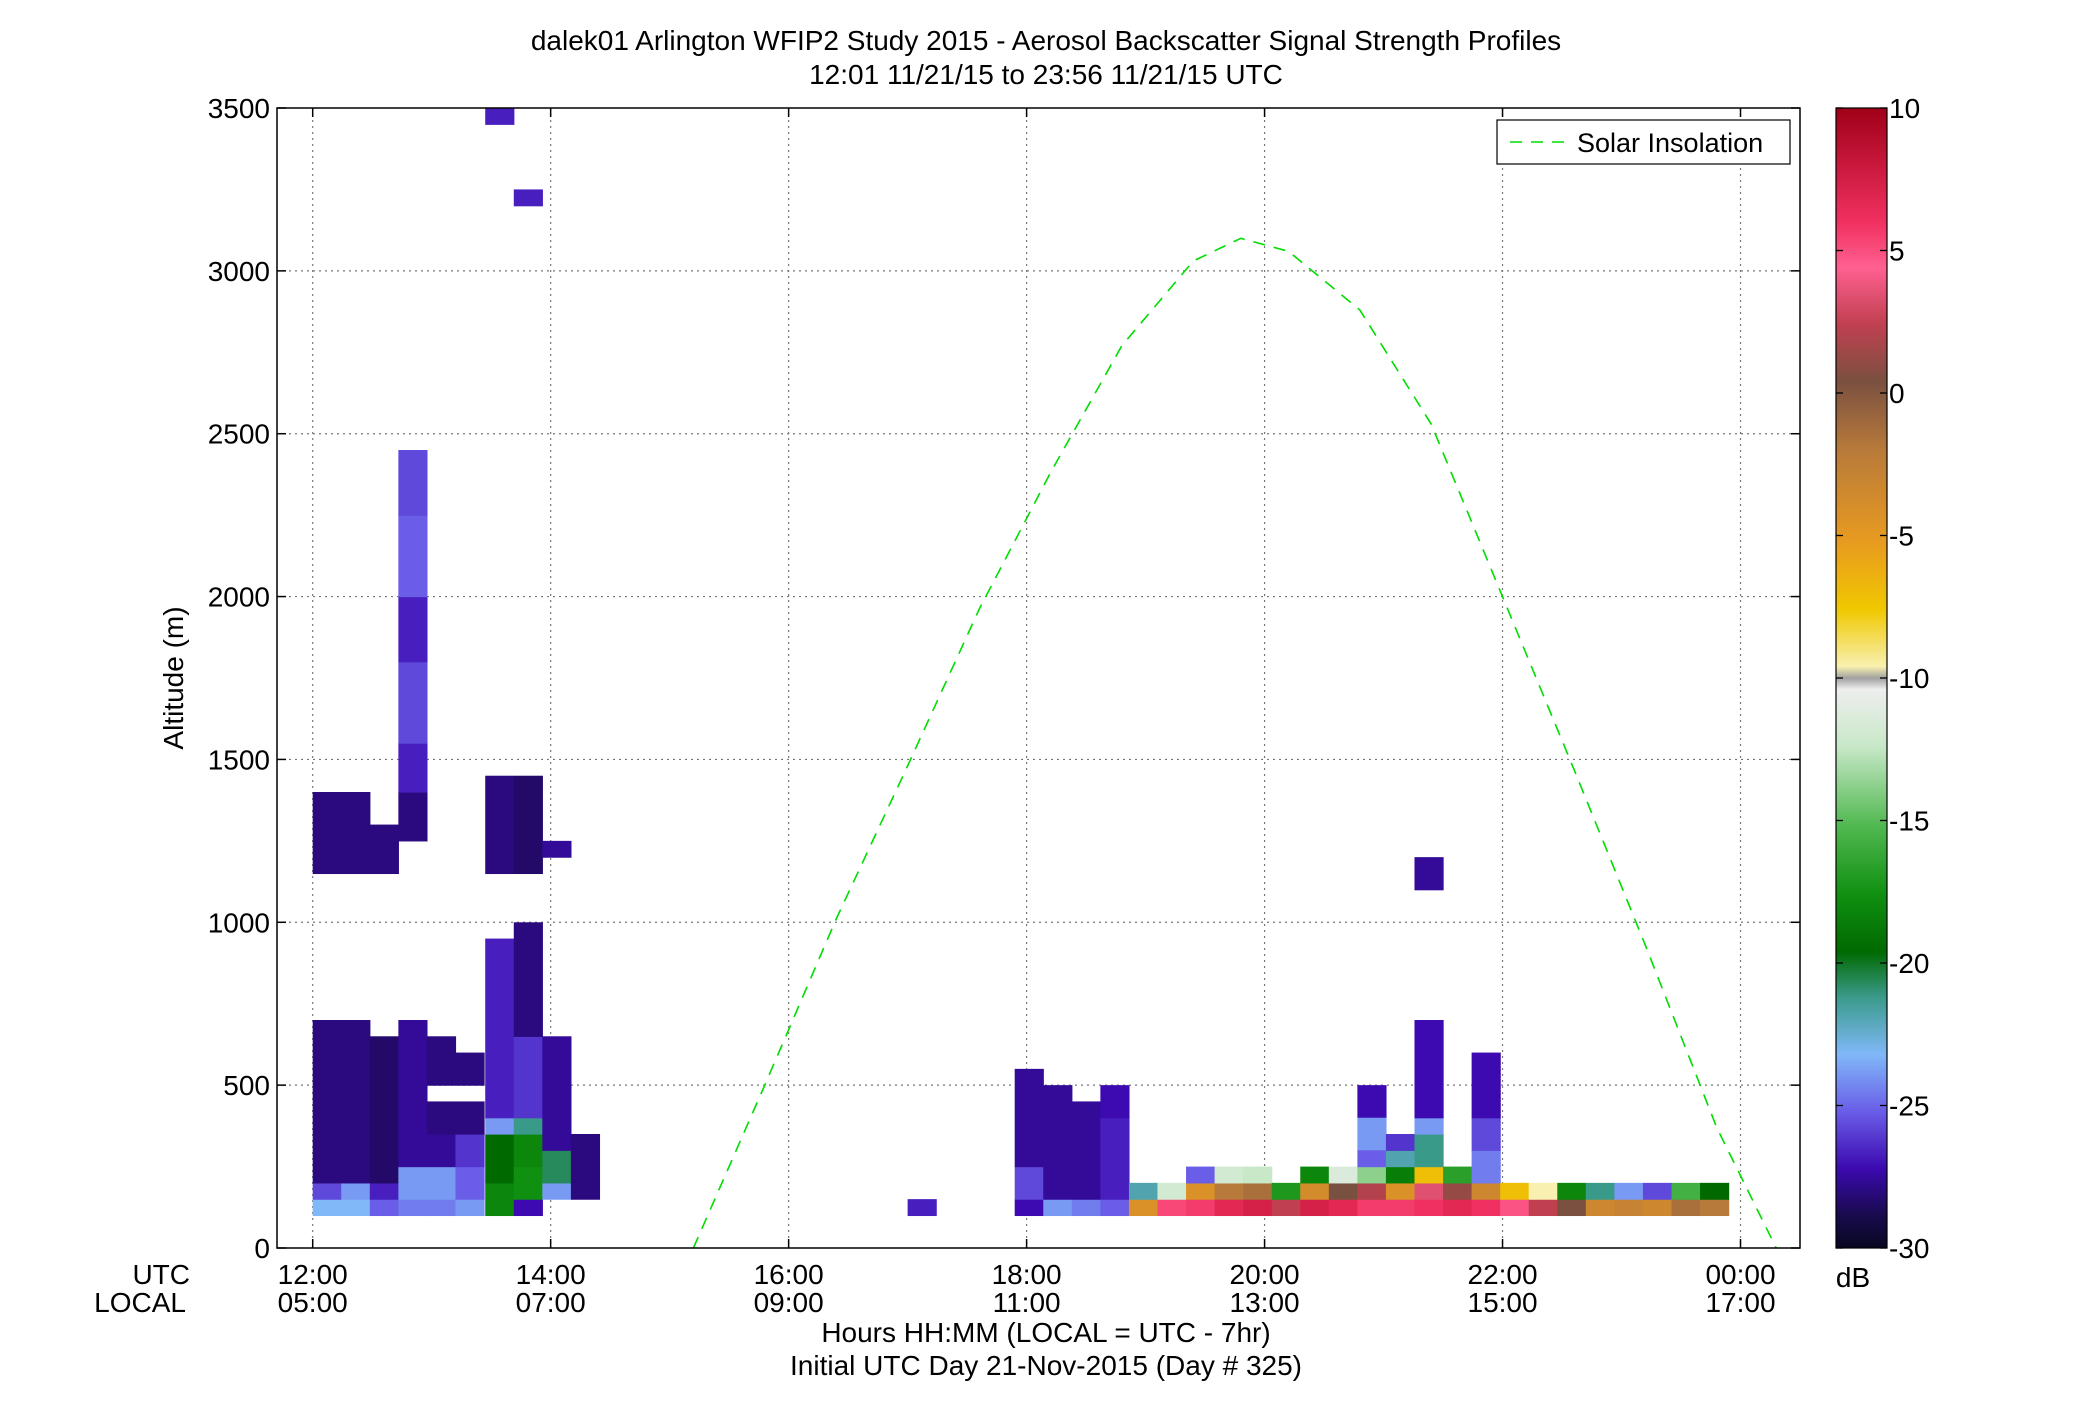 The height and width of the screenshot is (1425, 2098). I want to click on x-tick-label-local: 13:00, so click(1265, 1302).